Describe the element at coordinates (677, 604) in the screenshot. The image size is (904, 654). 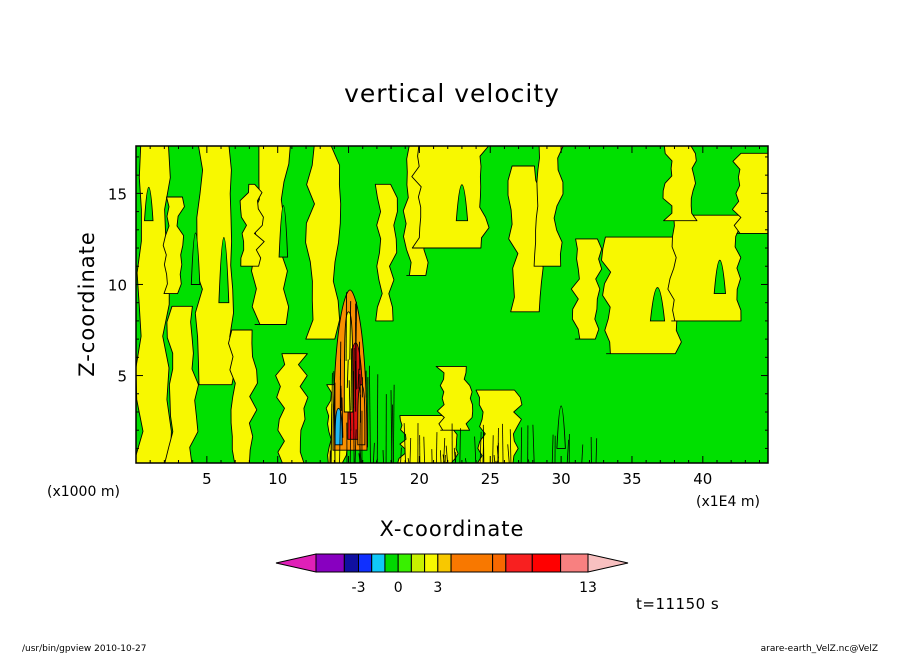
I see `time-label: t=11150 s` at that location.